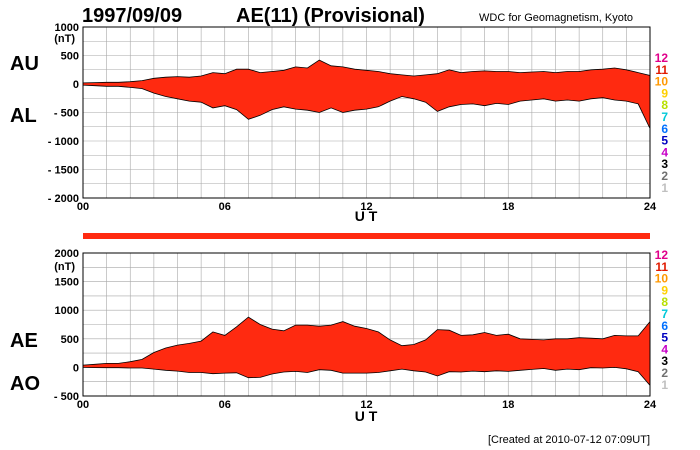 The width and height of the screenshot is (700, 450). What do you see at coordinates (67, 254) in the screenshot?
I see `y-tick-label: 2000` at bounding box center [67, 254].